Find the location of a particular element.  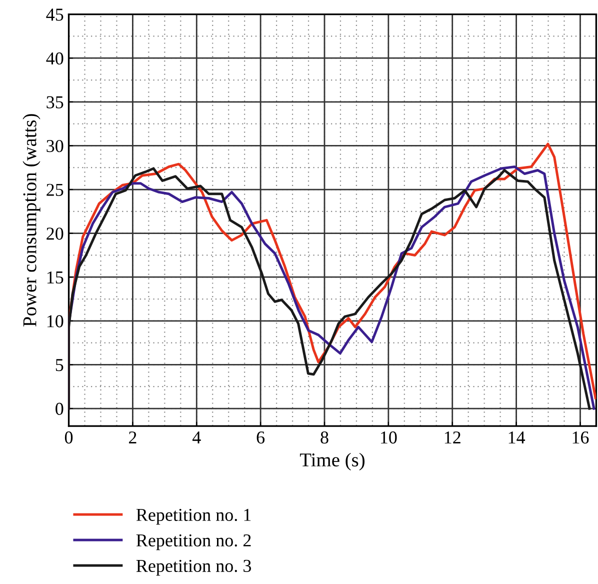

x-tick-label: 6 is located at coordinates (260, 437).